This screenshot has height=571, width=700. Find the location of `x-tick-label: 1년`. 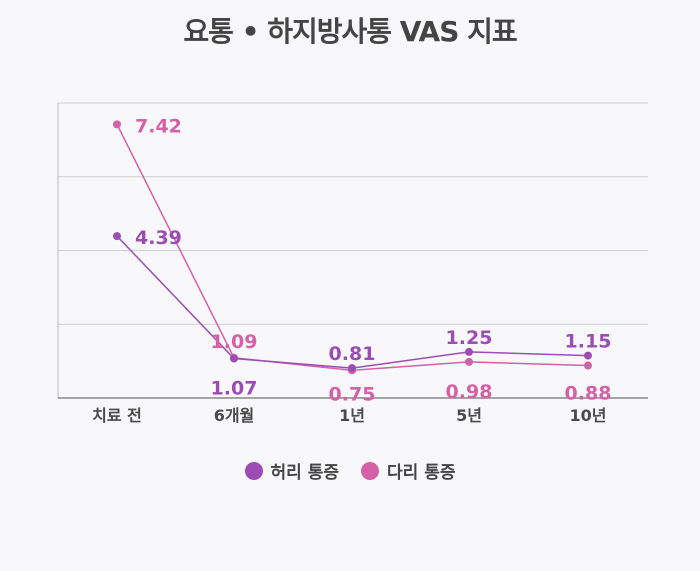

x-tick-label: 1년 is located at coordinates (352, 415).